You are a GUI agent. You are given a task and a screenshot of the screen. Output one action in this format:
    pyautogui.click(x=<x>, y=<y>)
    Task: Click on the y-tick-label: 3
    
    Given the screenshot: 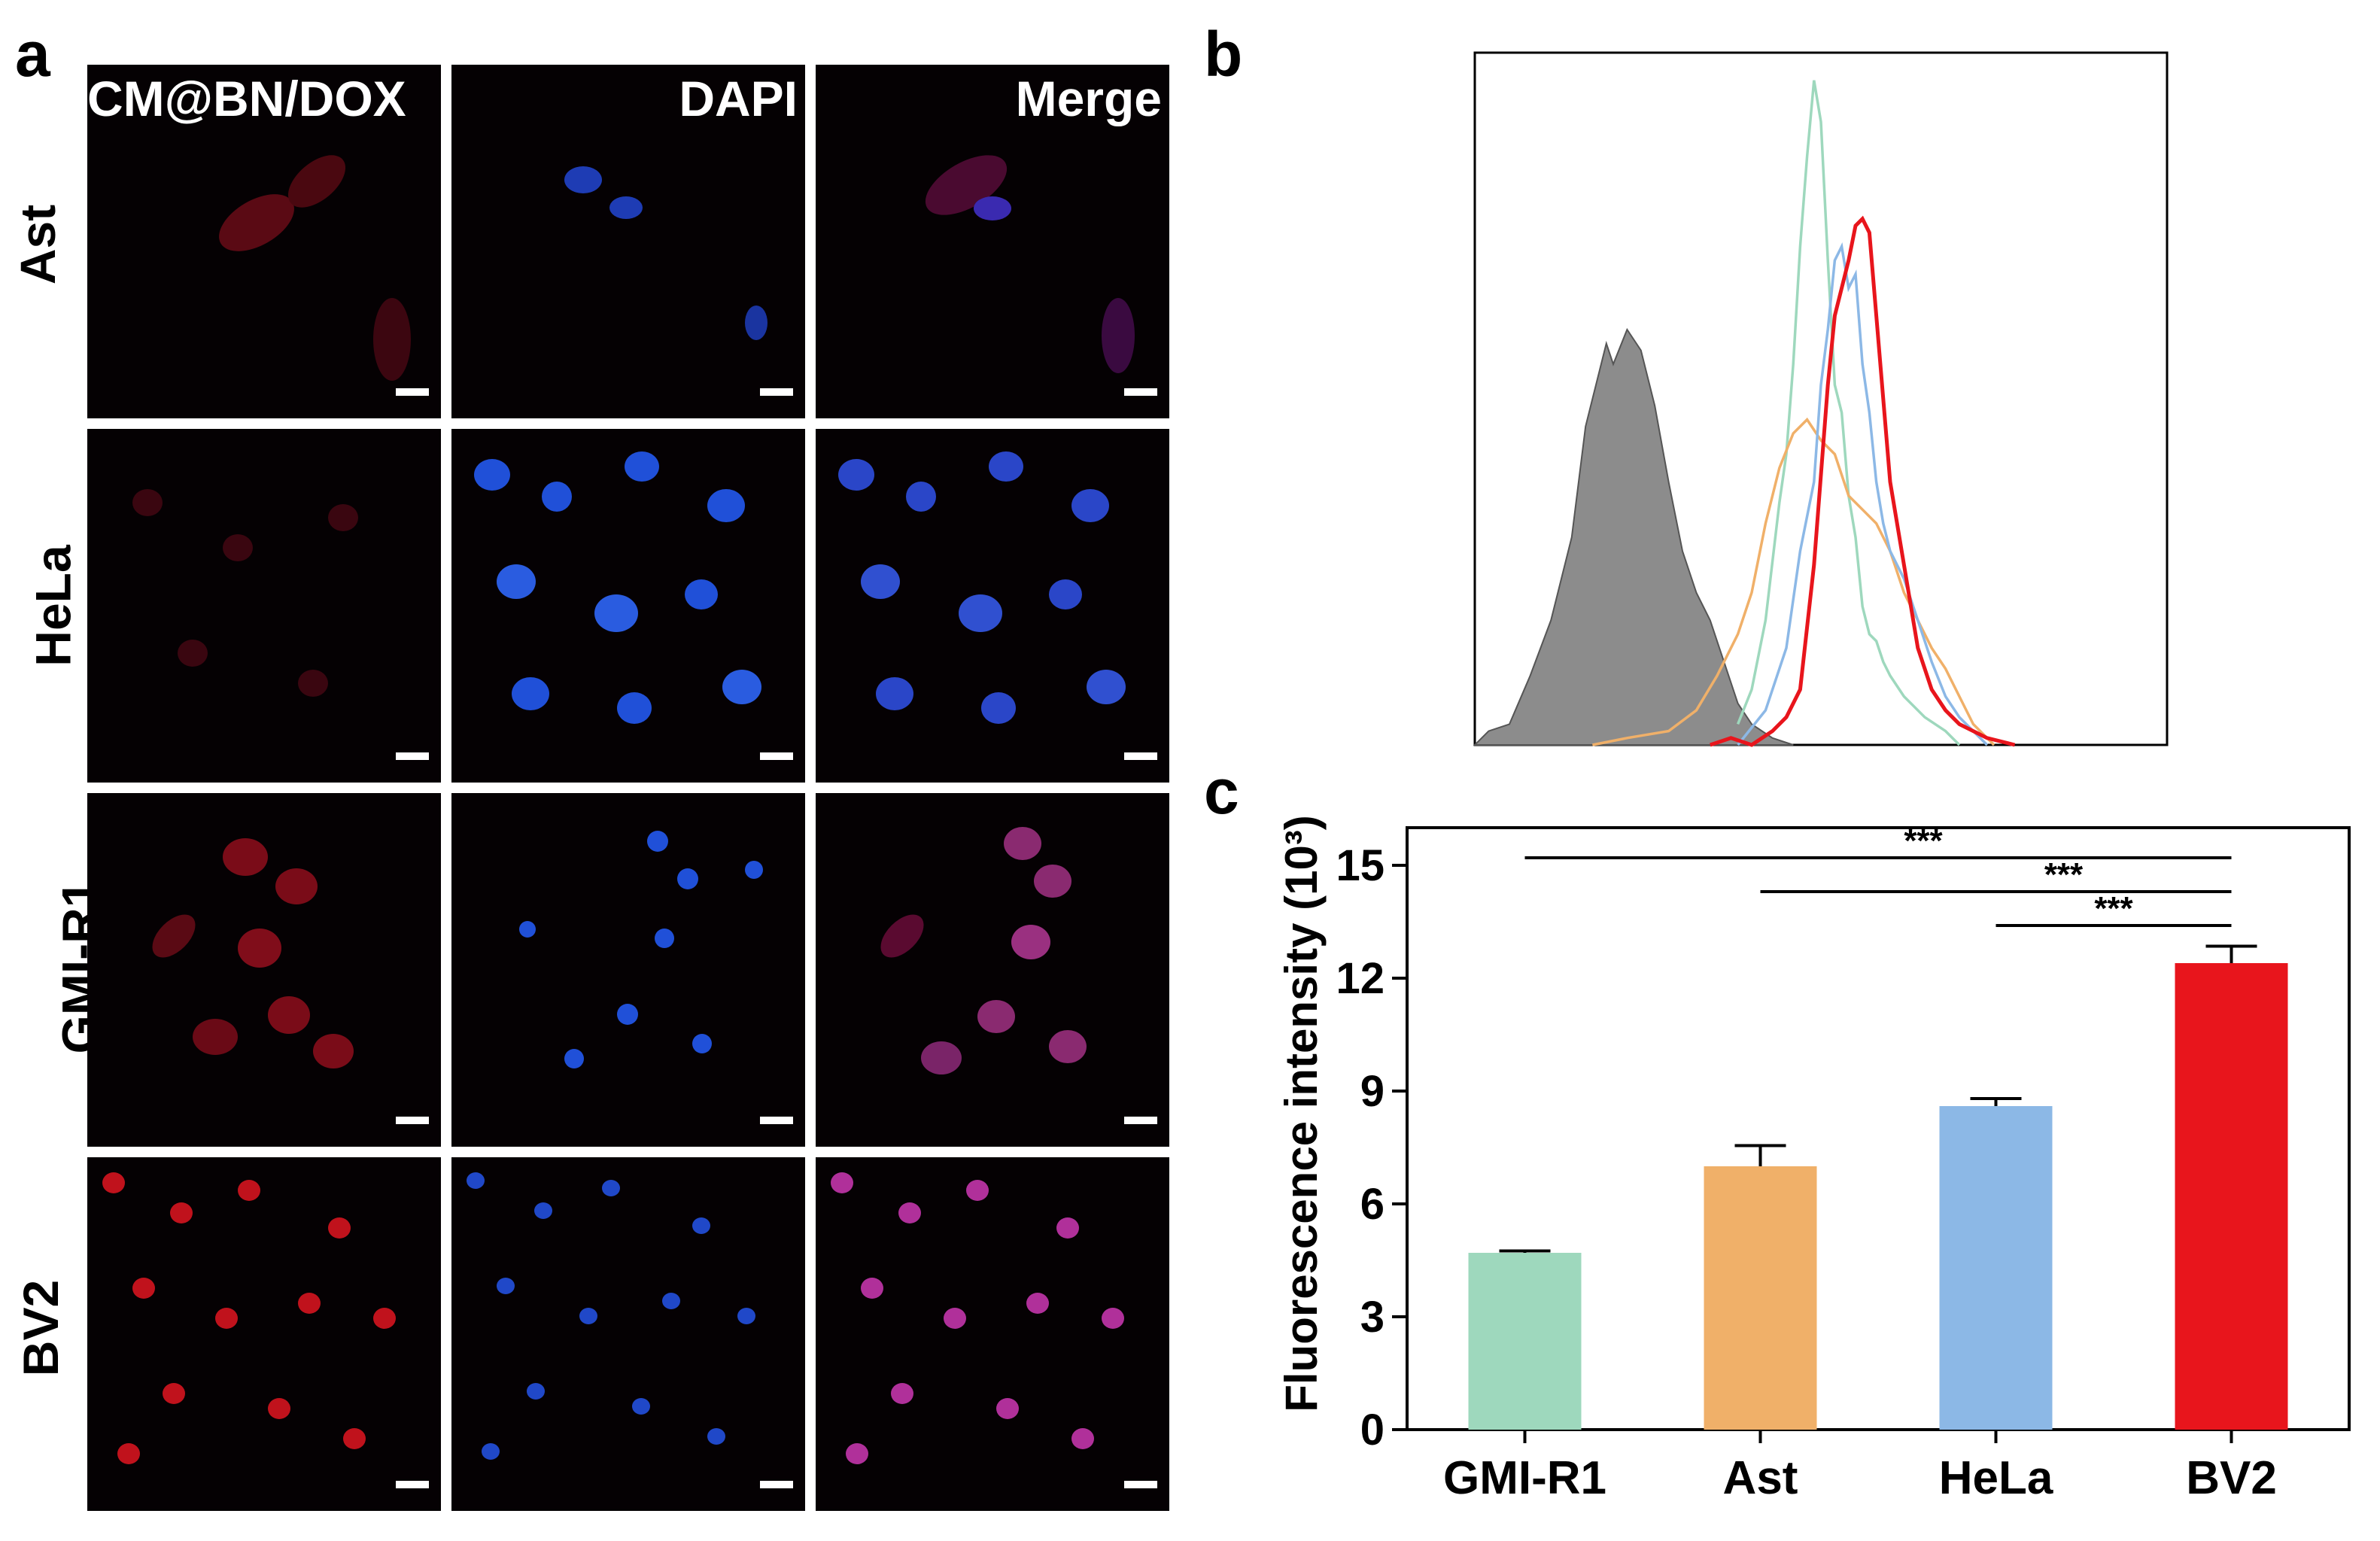 What is the action you would take?
    pyautogui.click(x=1372, y=1317)
    